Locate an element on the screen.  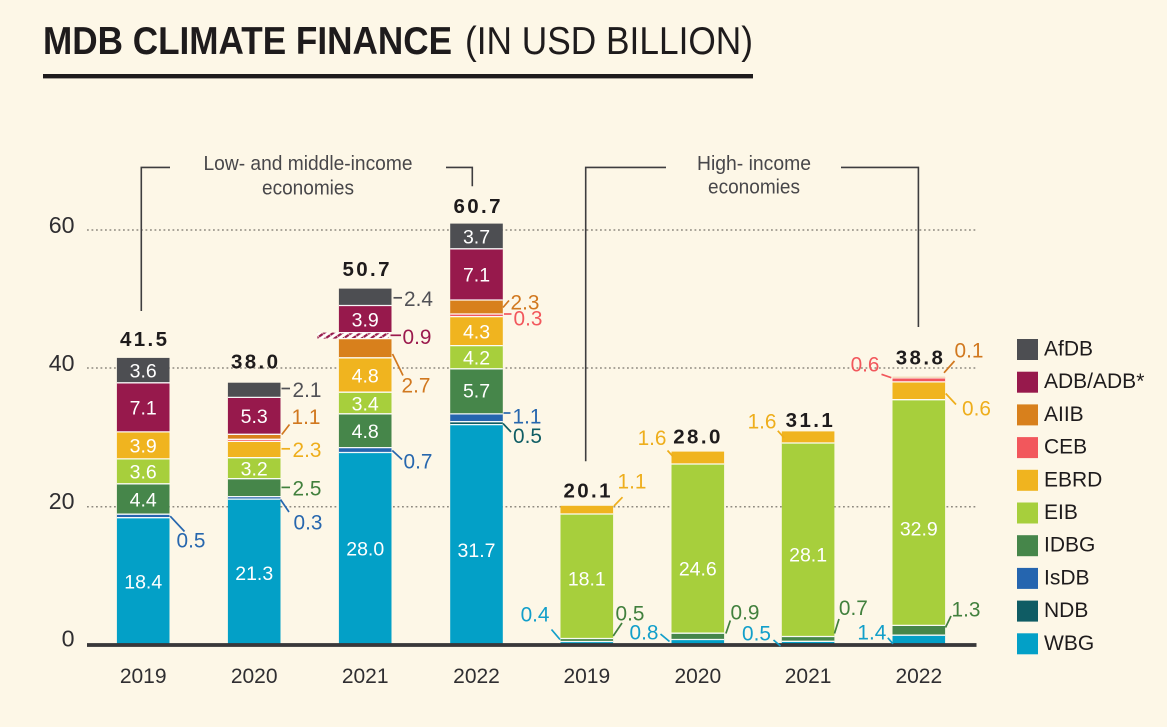
svg-text: 5.7 is located at coordinates (476, 391).